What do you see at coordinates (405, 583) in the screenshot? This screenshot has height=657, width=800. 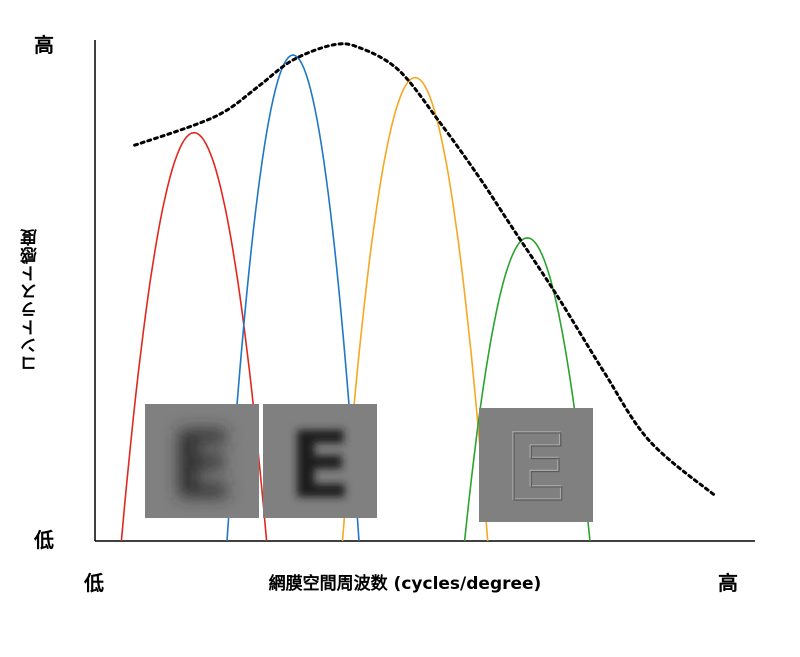 I see `x-axis-label: 網膜空間周波数 (cycles/degree)` at bounding box center [405, 583].